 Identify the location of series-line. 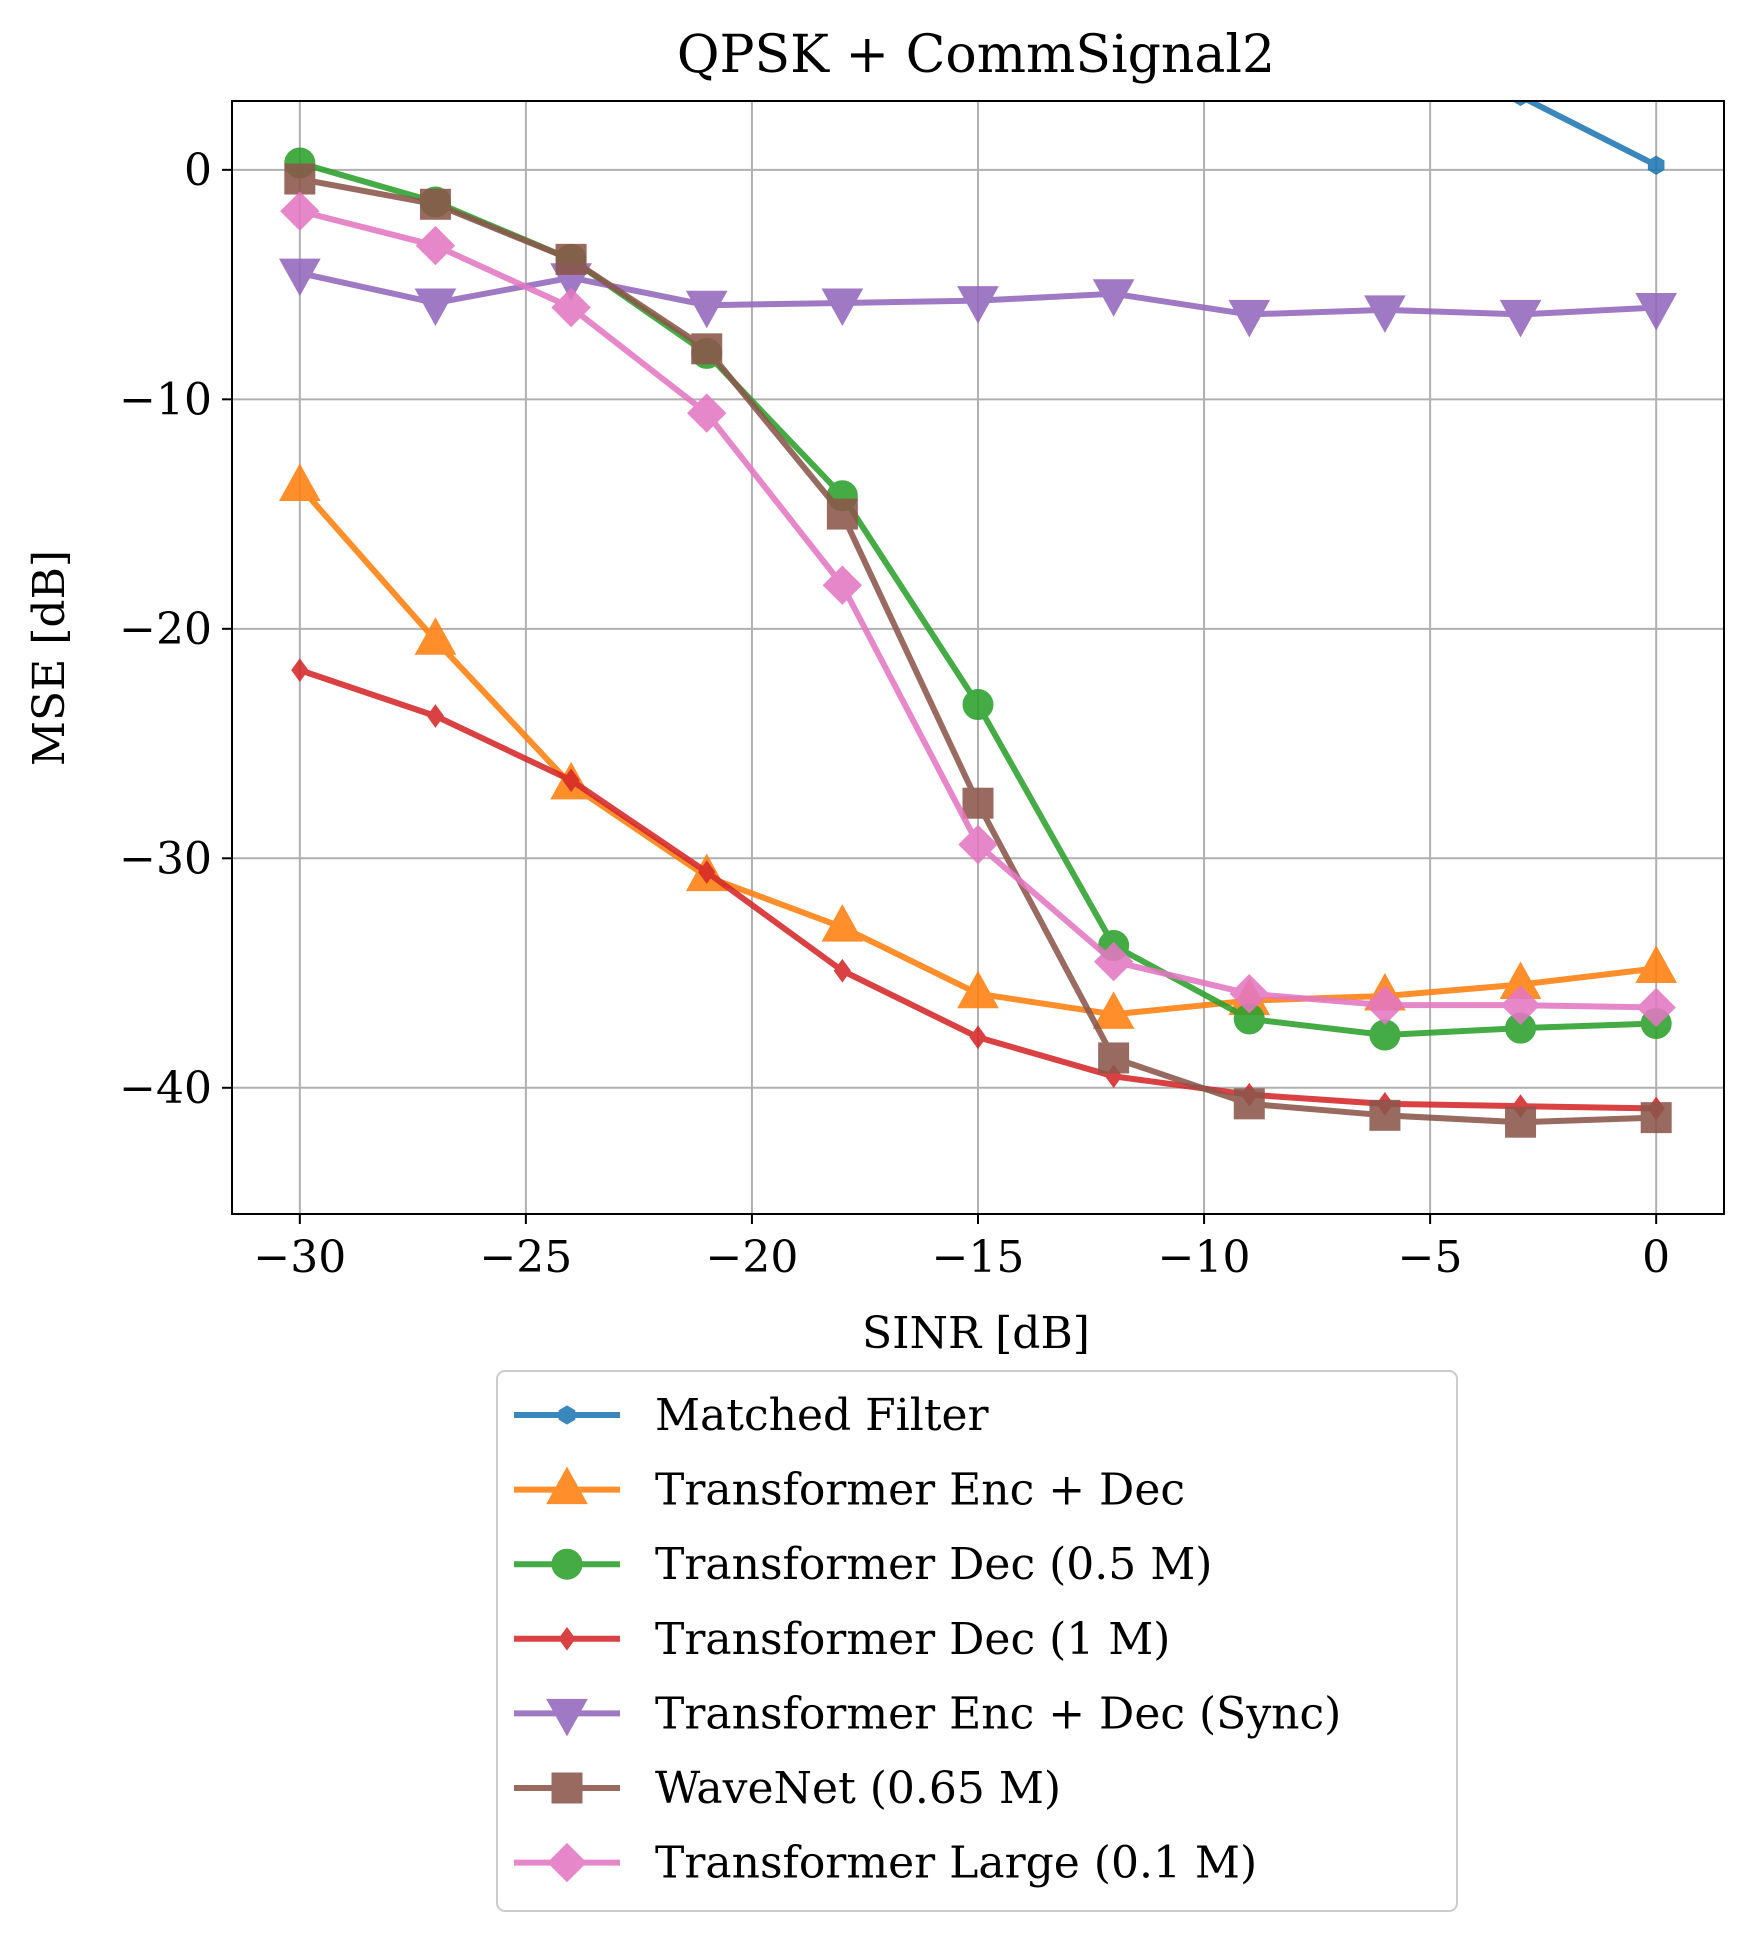
(1590, 134).